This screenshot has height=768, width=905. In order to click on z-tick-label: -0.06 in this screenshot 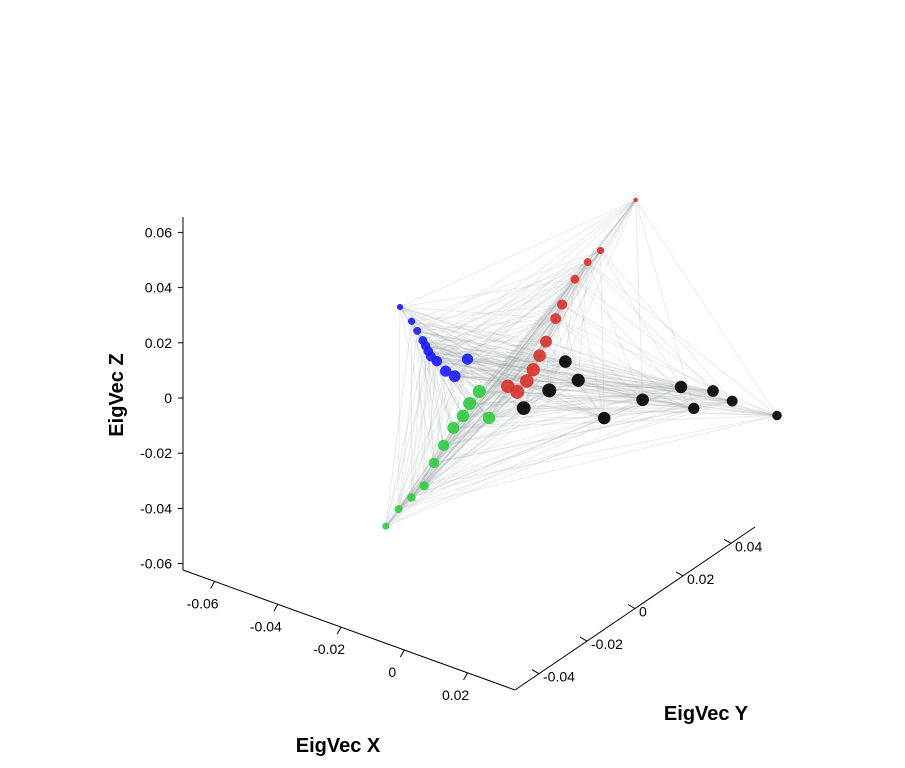, I will do `click(156, 564)`.